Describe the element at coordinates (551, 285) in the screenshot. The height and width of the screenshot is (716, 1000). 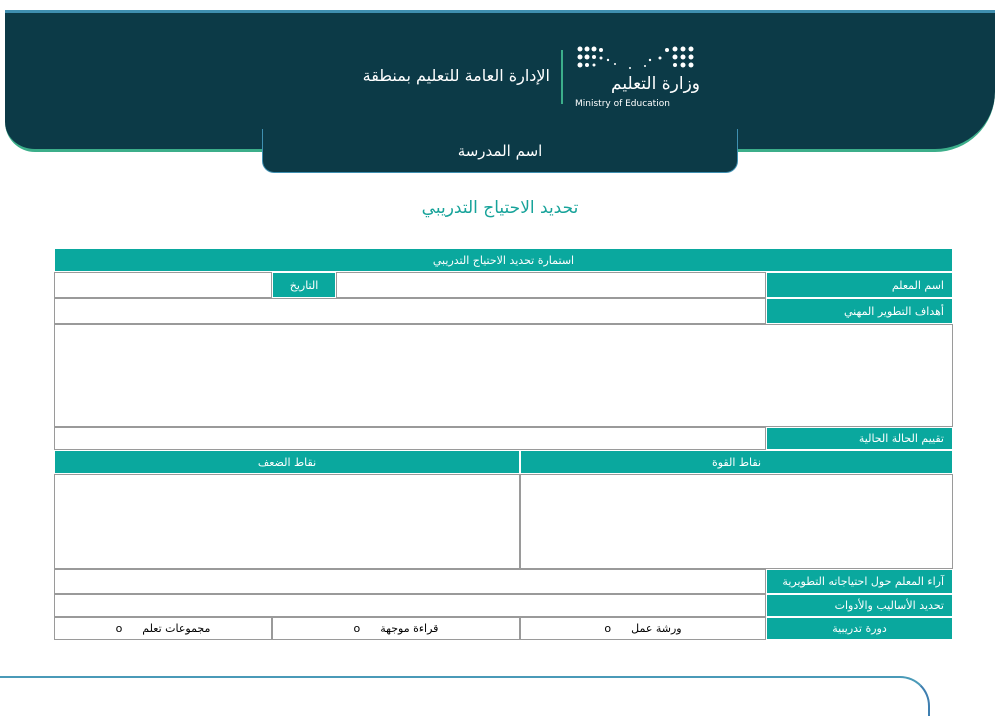
I see `teacher-name-field` at that location.